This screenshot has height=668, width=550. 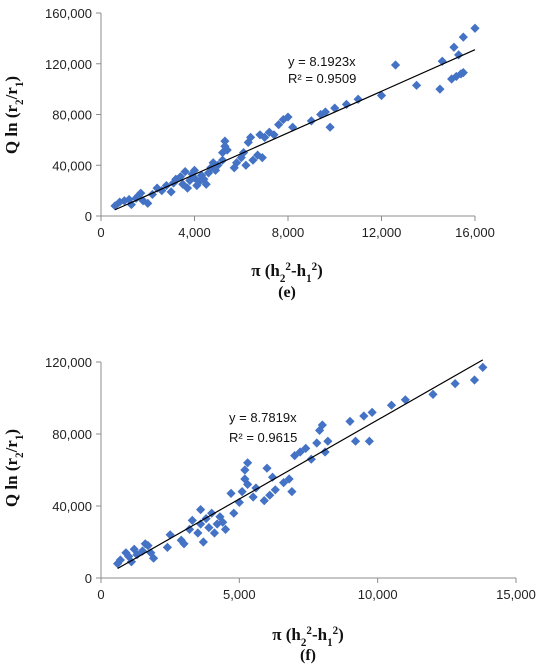 What do you see at coordinates (194, 232) in the screenshot?
I see `x-tick-label: 4,000` at bounding box center [194, 232].